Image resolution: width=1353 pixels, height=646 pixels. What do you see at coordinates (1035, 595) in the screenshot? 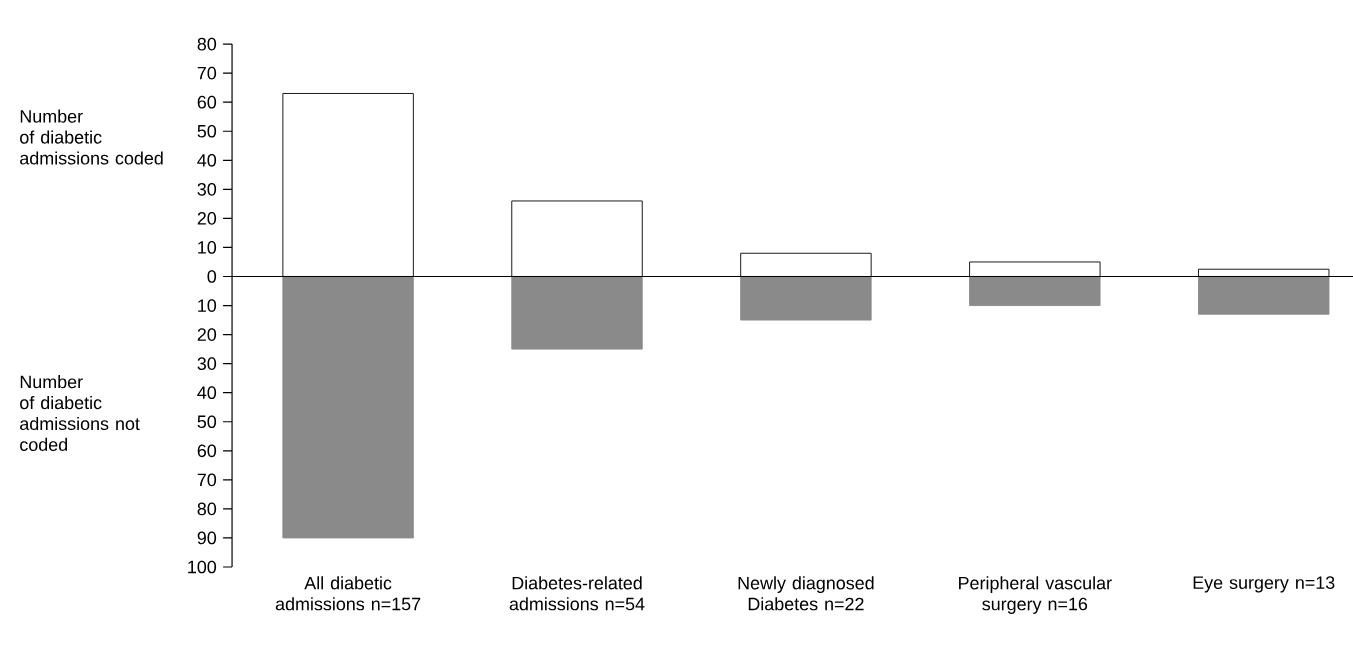
I see `x-tick-label: Peripheral vascular surgery n=16` at bounding box center [1035, 595].